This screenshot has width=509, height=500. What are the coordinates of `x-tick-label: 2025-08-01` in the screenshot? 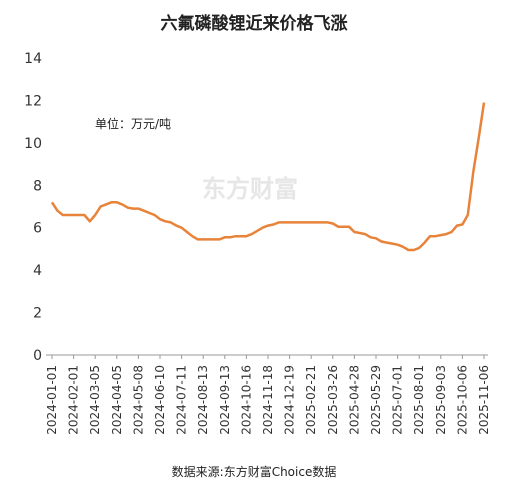 It's located at (419, 400).